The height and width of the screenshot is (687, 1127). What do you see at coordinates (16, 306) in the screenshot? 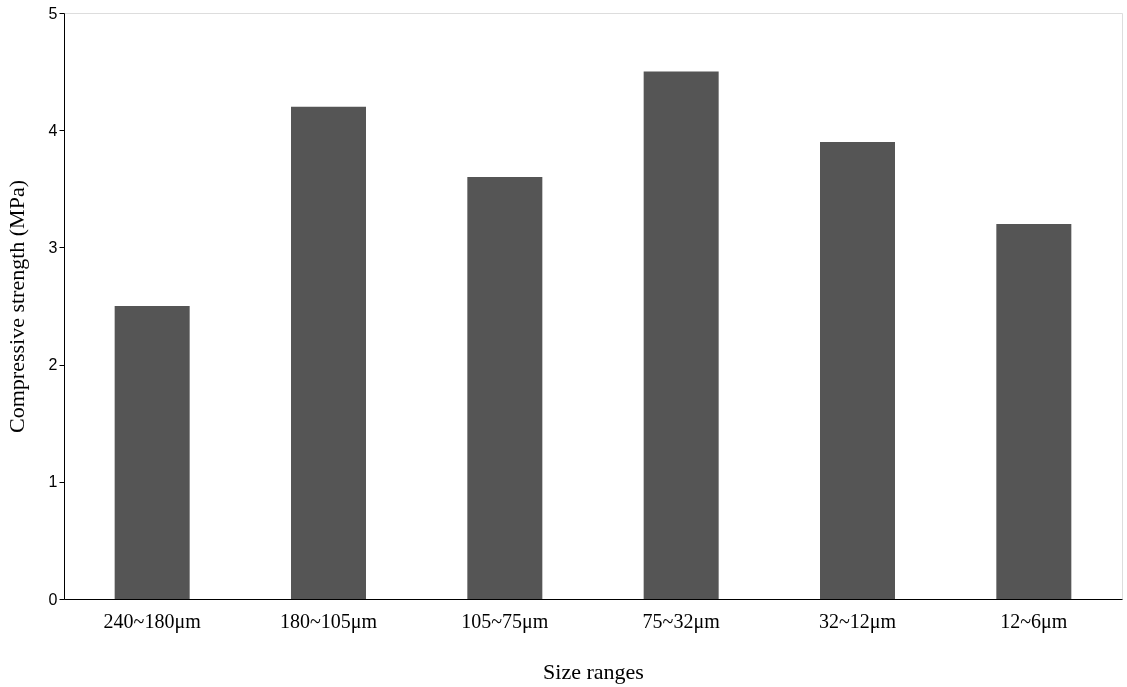
I see `y-axis-title: Compressive strength (MPa)` at bounding box center [16, 306].